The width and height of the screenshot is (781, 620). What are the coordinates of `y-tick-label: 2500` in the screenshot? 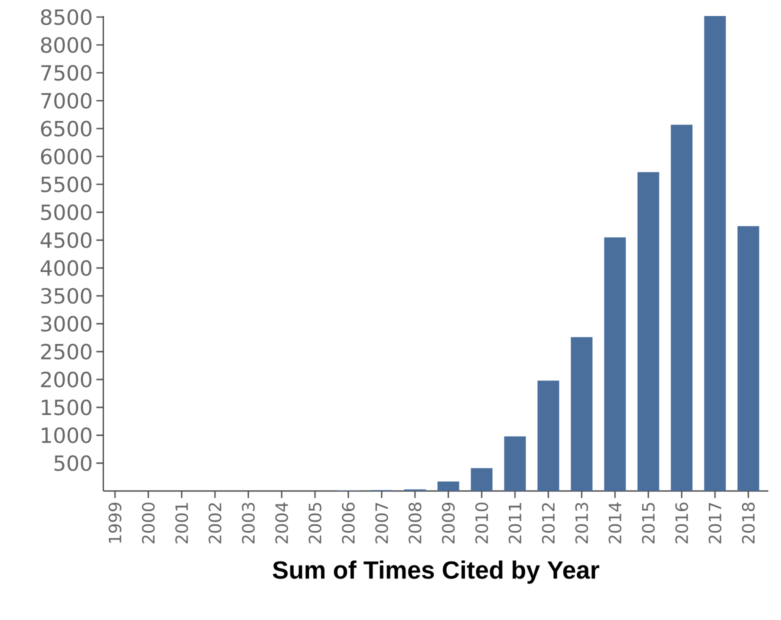 It's located at (66, 352).